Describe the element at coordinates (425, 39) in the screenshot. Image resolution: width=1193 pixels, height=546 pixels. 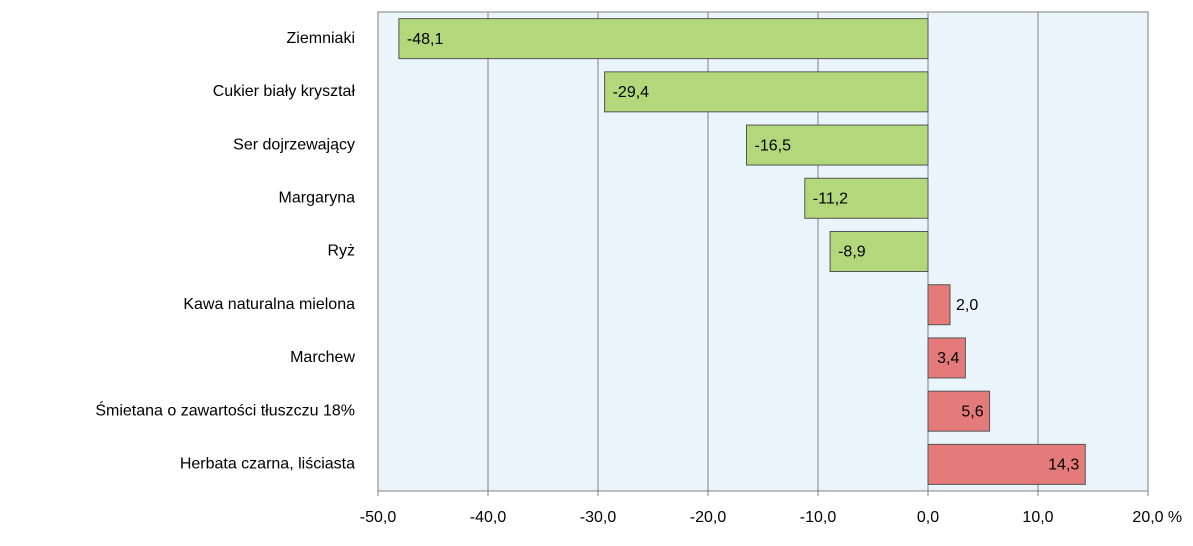
I see `data-label: -48,1` at that location.